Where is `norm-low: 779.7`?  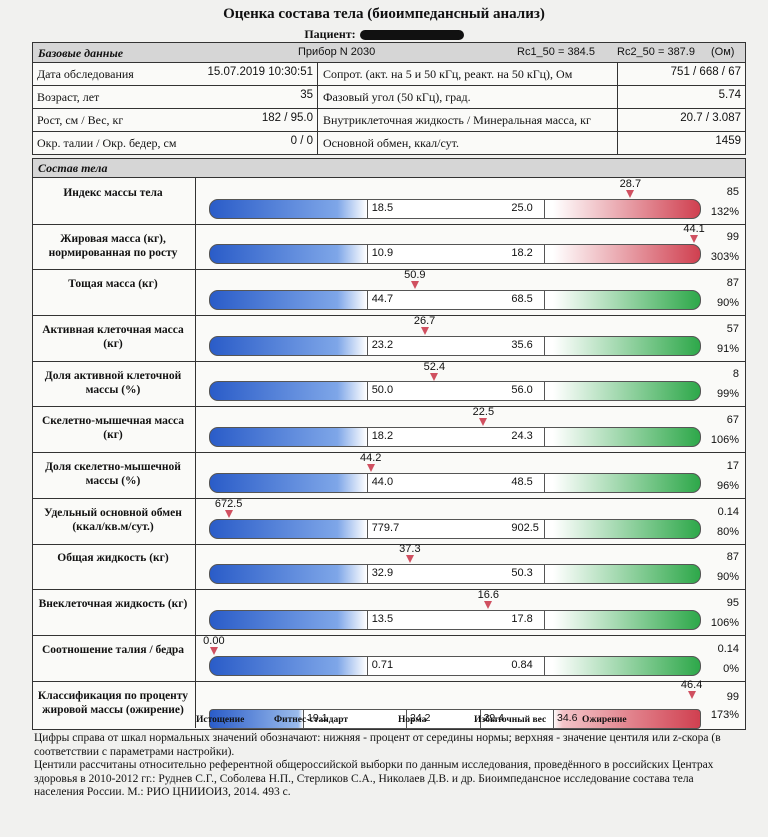
norm-low: 779.7 is located at coordinates (385, 527).